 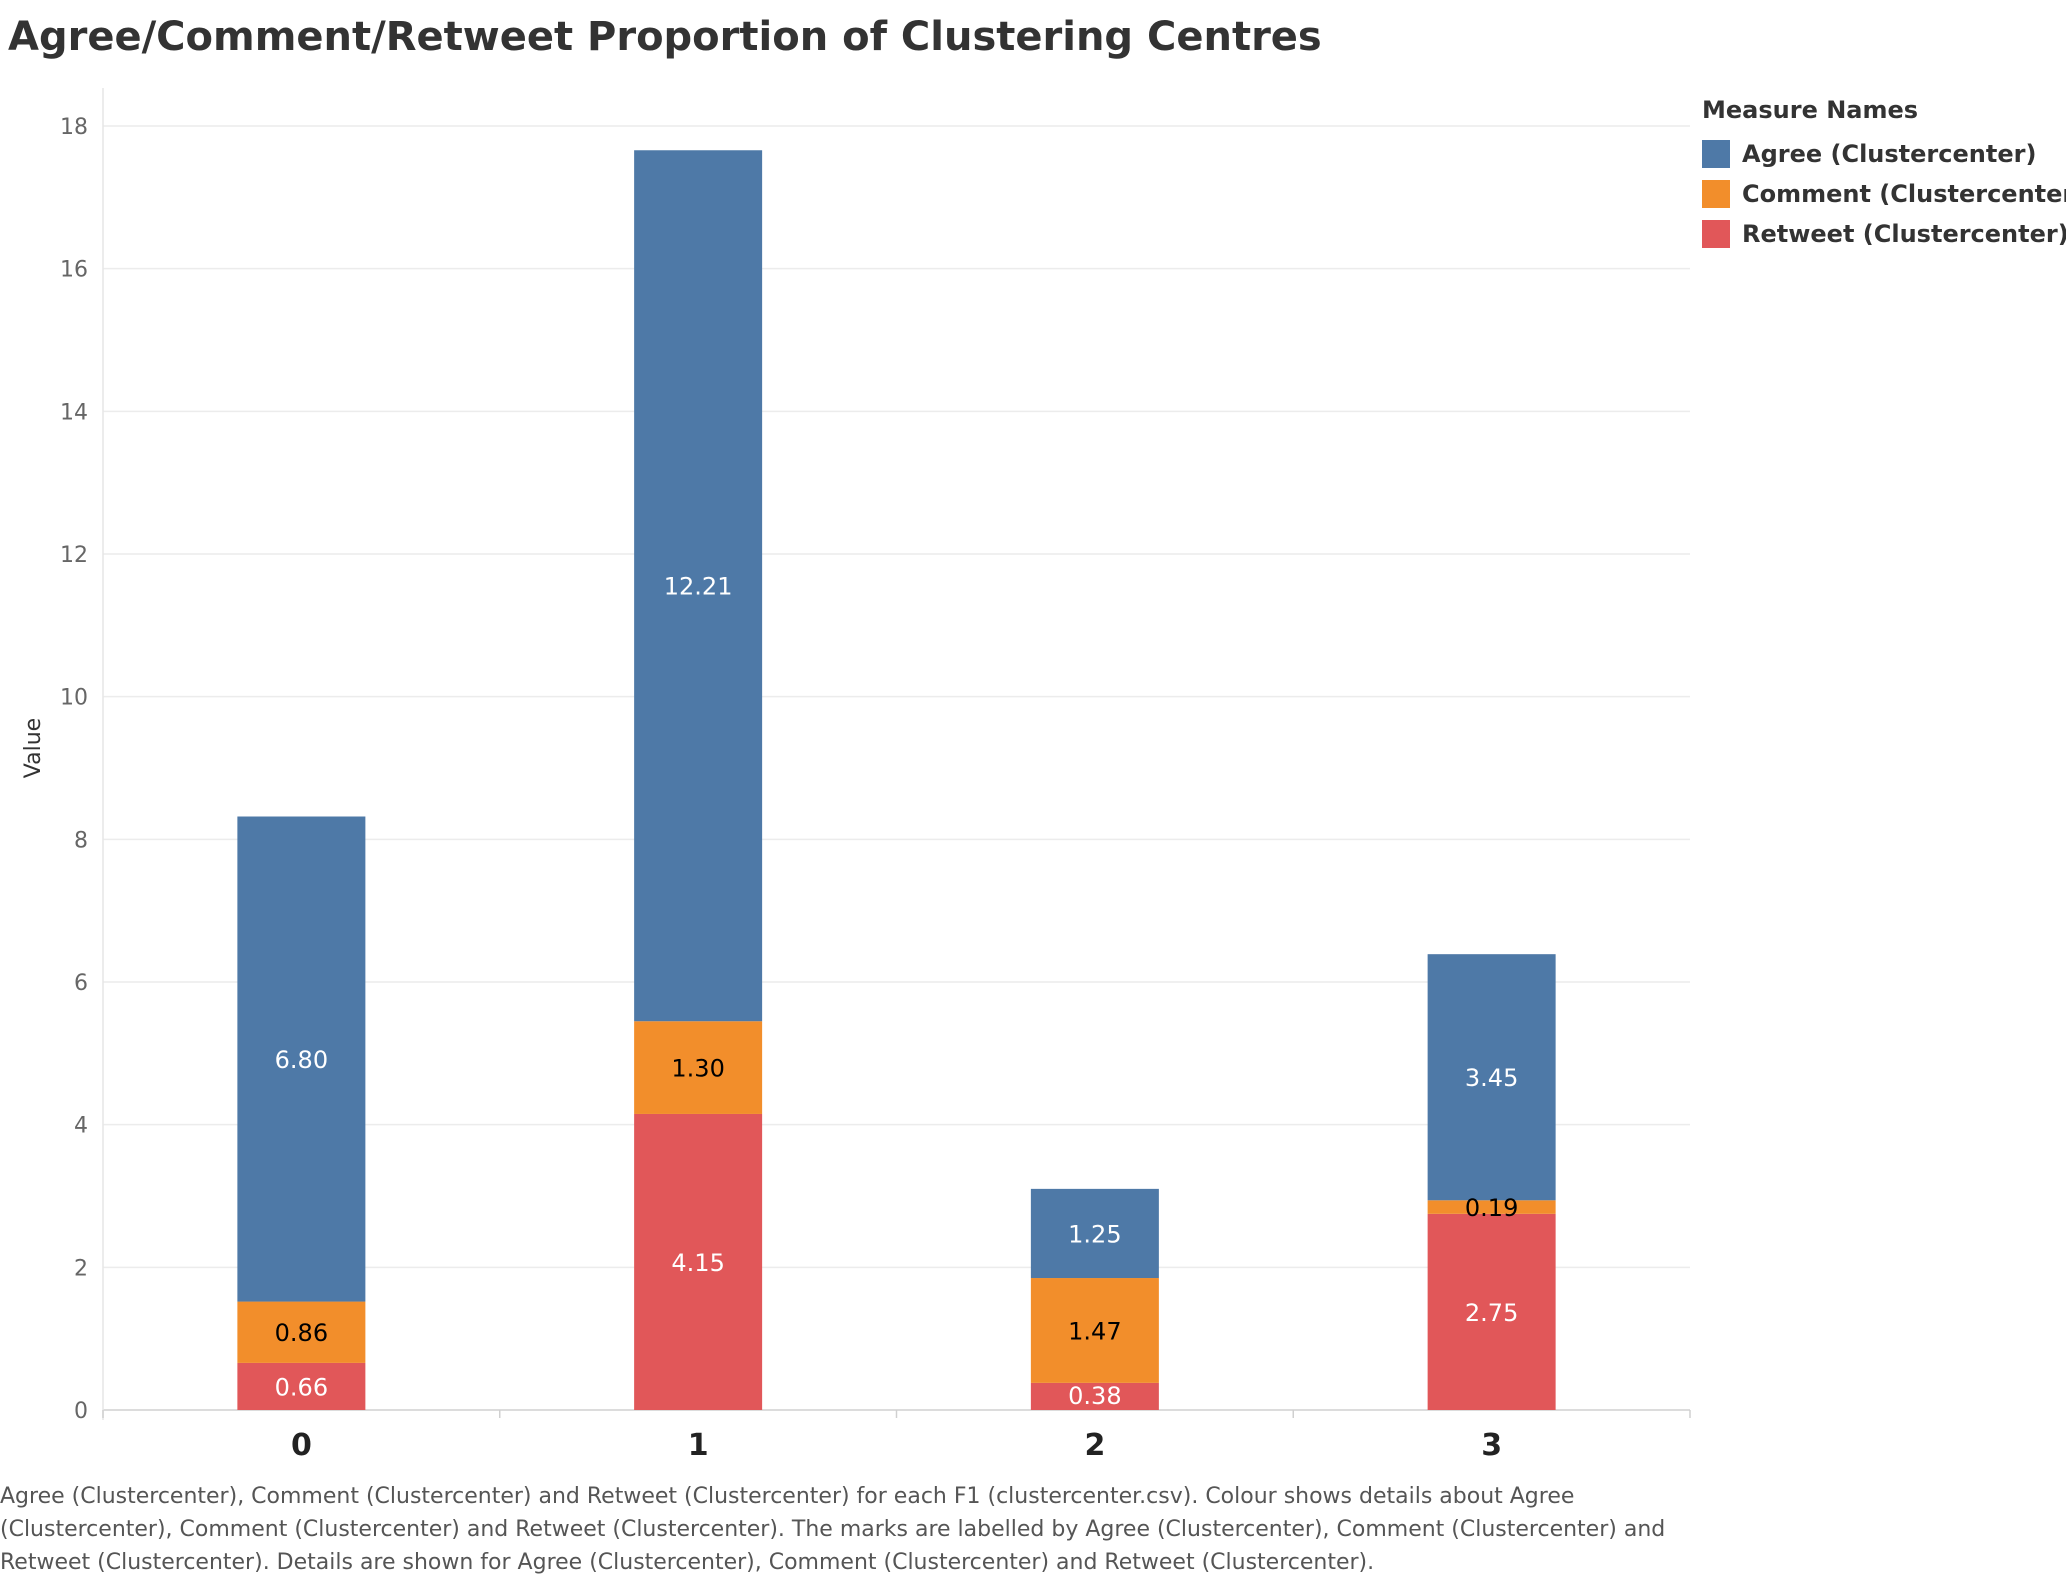 I want to click on y-tick-labels: 0 2 4 6 8 10 12 14 16 18, so click(x=74, y=769).